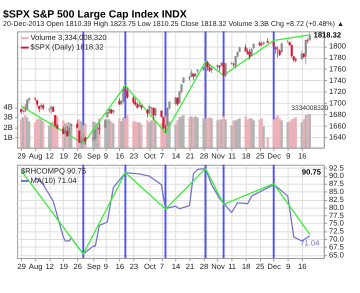 This screenshot has height=293, width=360. I want to click on y-tick-label: 1760, so click(337, 69).